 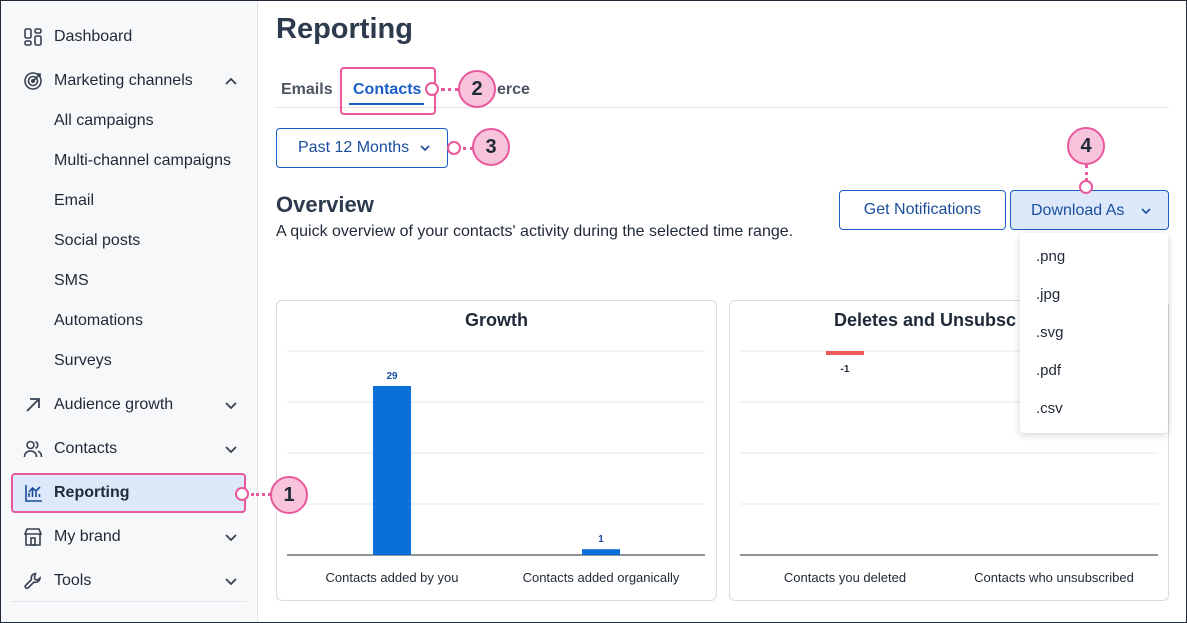 I want to click on sidebar-subitem-all-campaigns: All campaigns, so click(x=104, y=120).